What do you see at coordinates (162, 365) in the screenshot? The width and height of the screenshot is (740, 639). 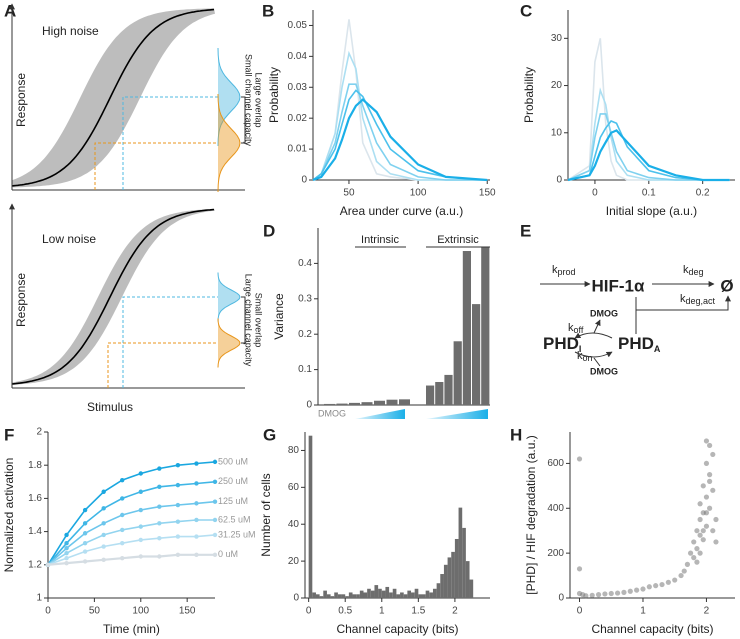 I see `guide-line` at bounding box center [162, 365].